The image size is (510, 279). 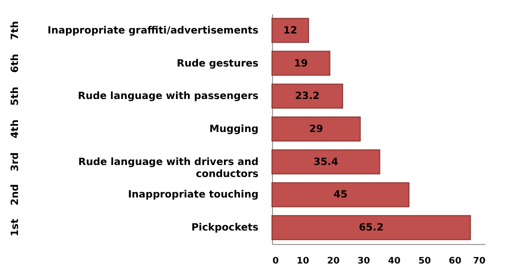 I want to click on data-label: 23.2, so click(x=307, y=96).